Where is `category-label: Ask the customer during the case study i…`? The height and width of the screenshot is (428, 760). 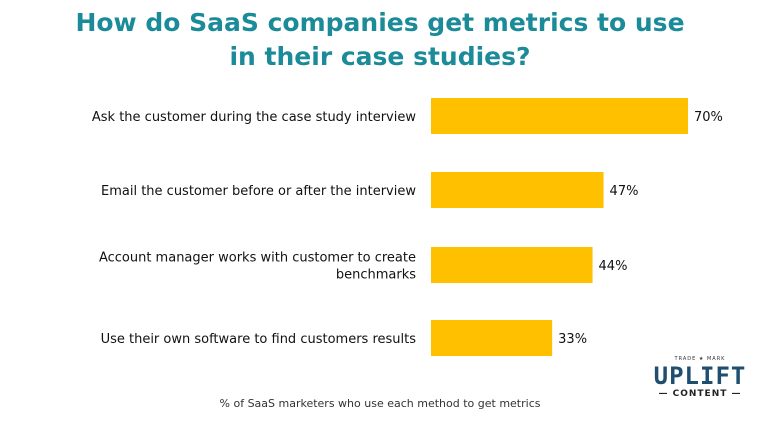 category-label: Ask the customer during the case study i… is located at coordinates (254, 117).